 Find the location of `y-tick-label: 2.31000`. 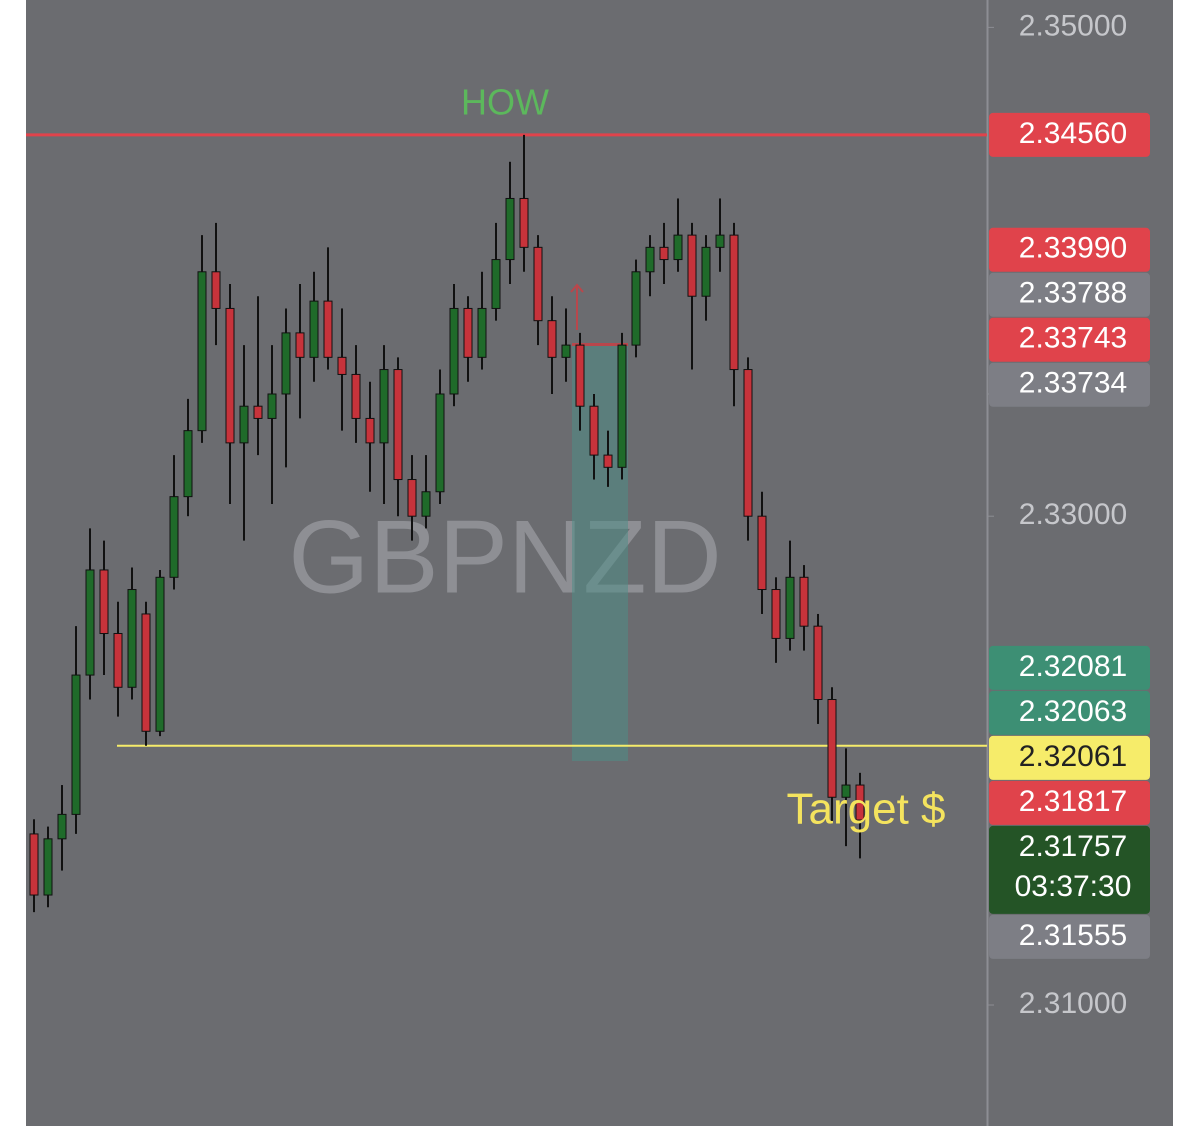

y-tick-label: 2.31000 is located at coordinates (1073, 1003).